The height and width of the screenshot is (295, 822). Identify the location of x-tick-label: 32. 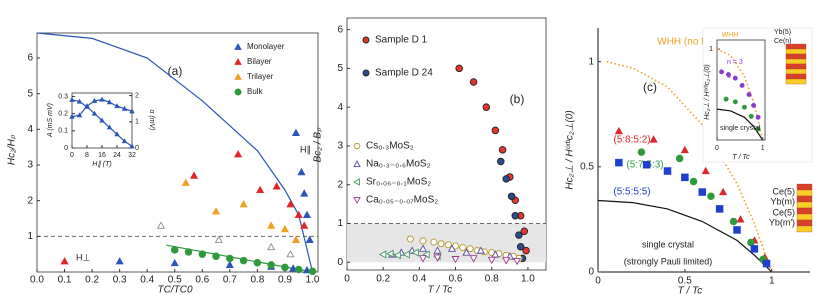
(132, 155).